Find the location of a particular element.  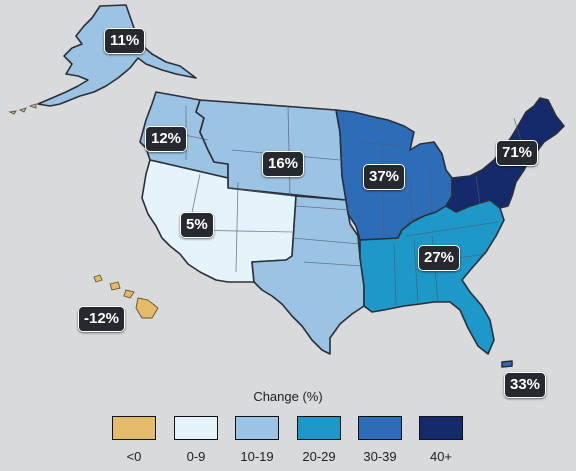

region-hawaii is located at coordinates (126, 296).